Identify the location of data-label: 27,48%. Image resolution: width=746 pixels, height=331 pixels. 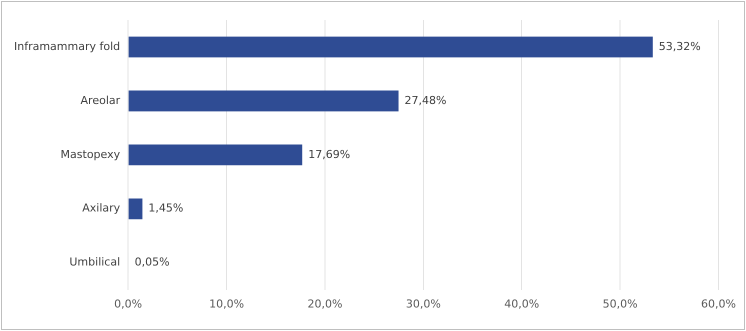
(425, 100).